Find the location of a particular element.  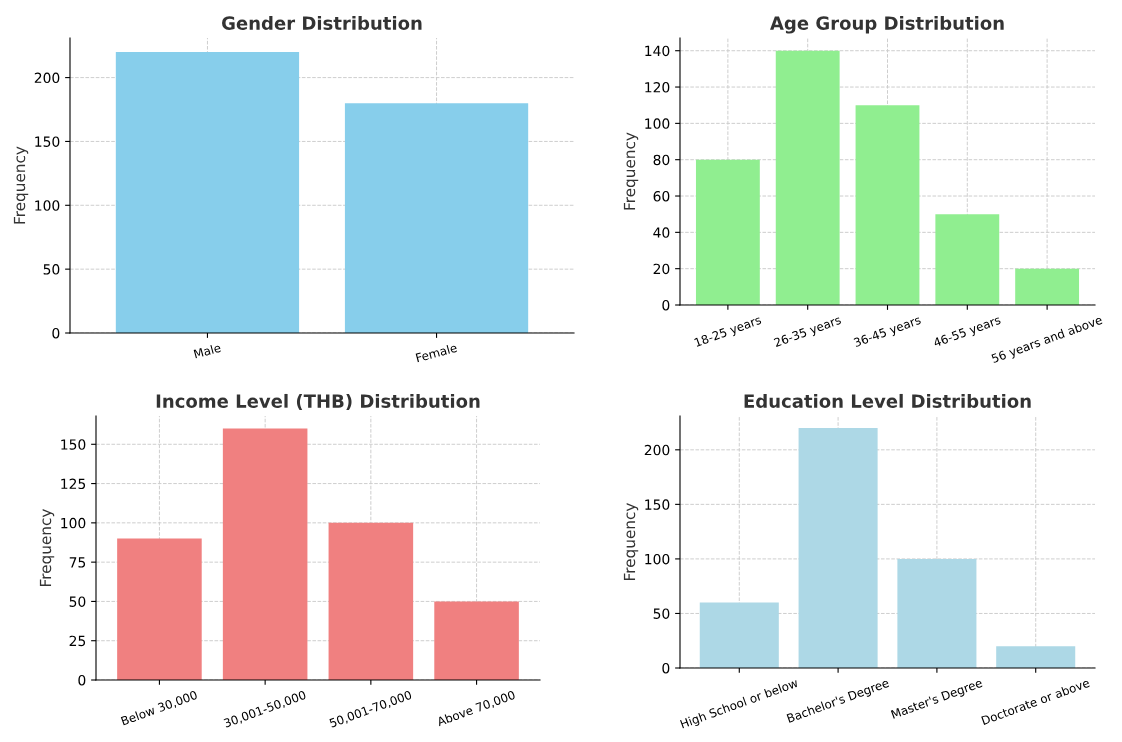

y-tick-label: 20 is located at coordinates (661, 269).